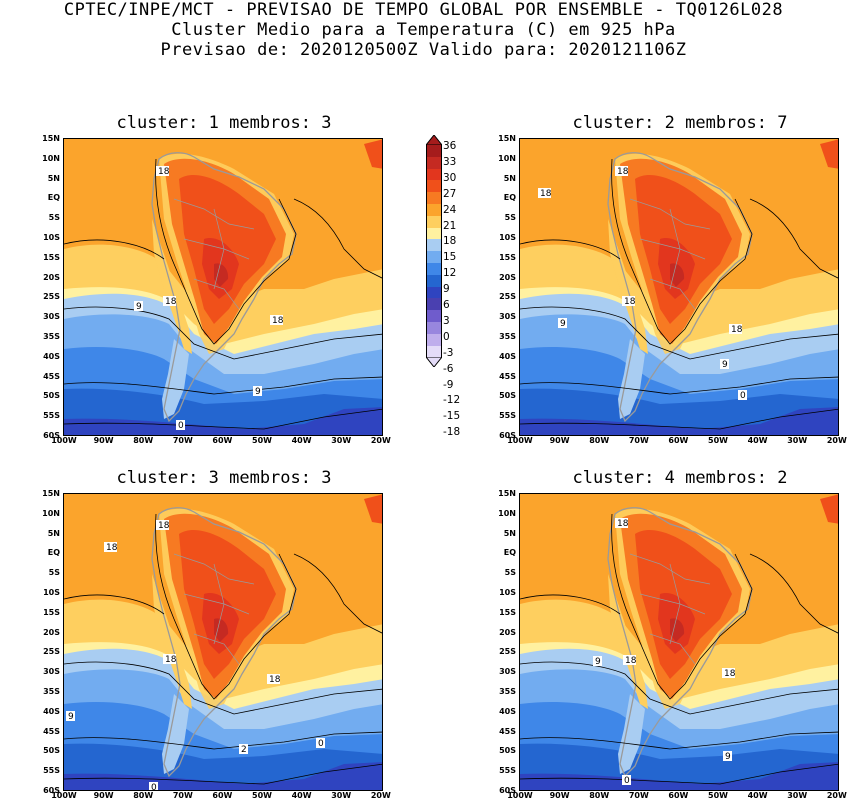 The image size is (847, 803). I want to click on lat-tick-label: 40S, so click(507, 356).